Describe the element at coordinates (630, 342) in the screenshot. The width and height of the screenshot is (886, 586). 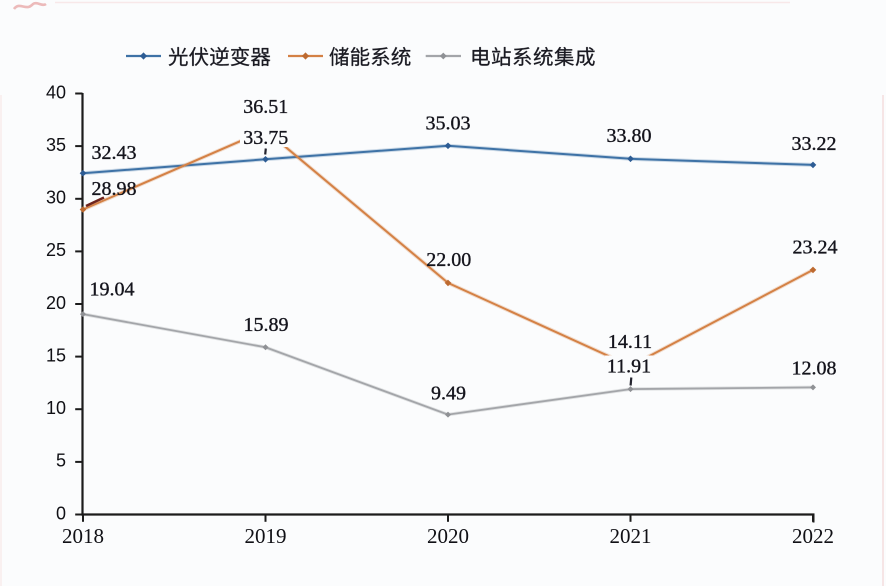
I see `svg-text: 14.11` at that location.